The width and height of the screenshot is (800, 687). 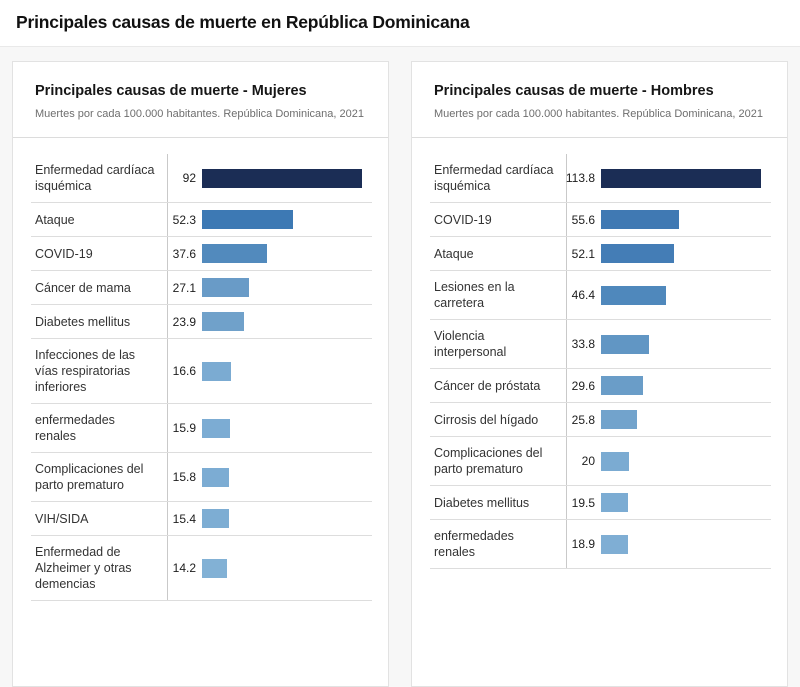 I want to click on cause-value: 52.1, so click(x=583, y=253).